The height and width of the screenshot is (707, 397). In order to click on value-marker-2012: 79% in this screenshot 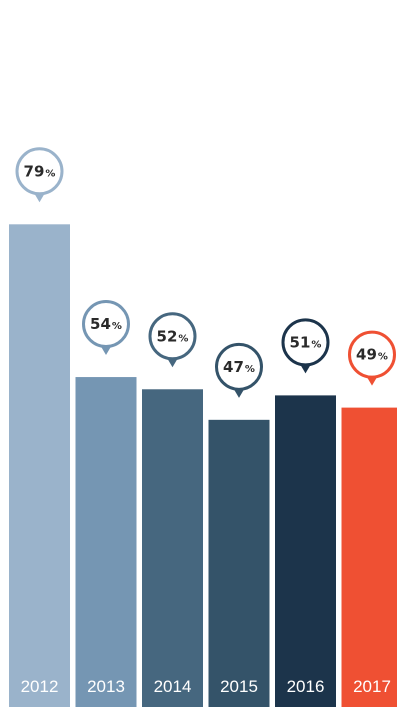, I will do `click(39, 175)`.